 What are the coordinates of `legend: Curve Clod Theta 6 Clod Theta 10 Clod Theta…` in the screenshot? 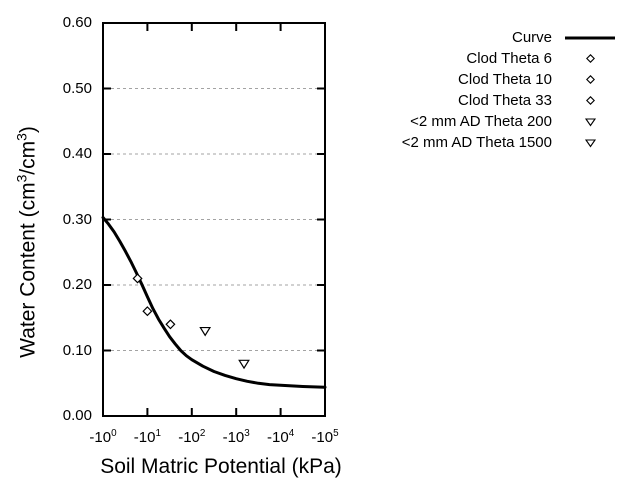 It's located at (508, 90).